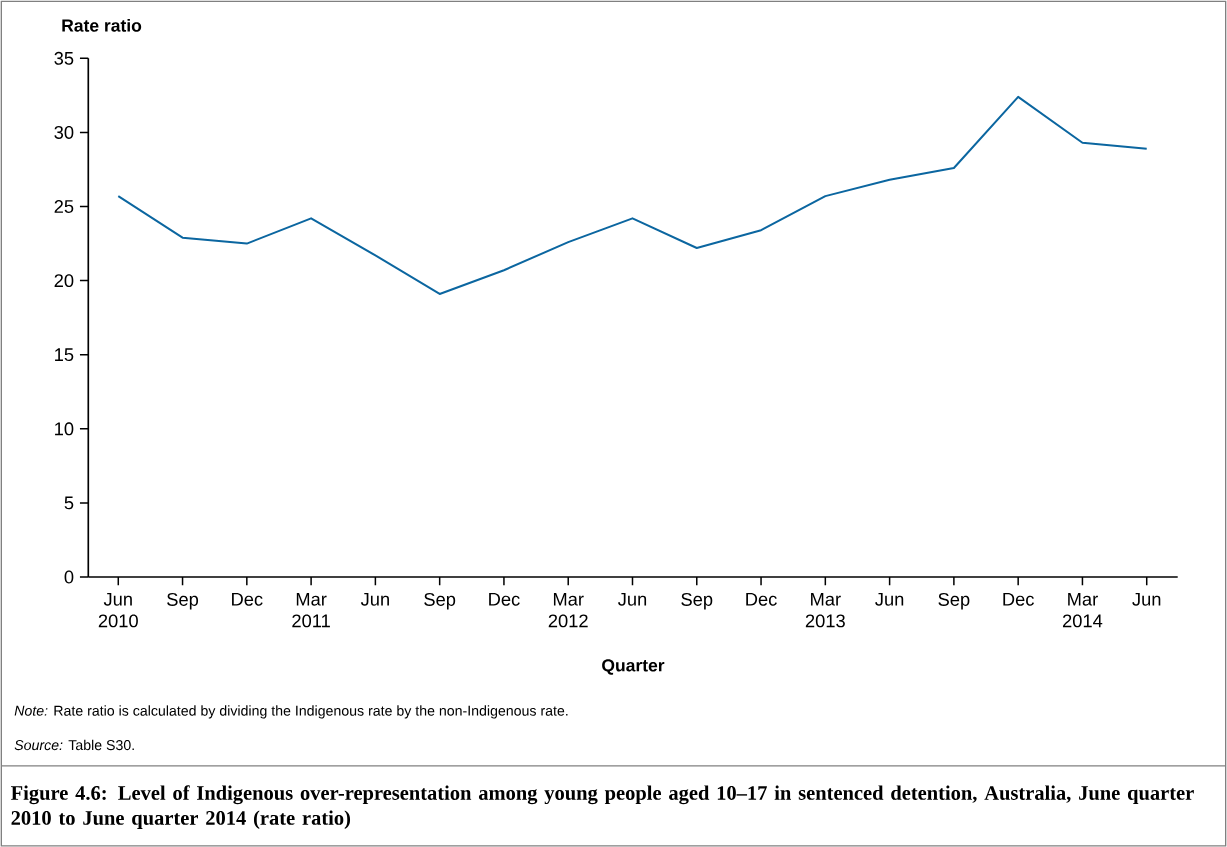 The image size is (1227, 847). I want to click on text: Note: Rate ratio is calculated by dividing the Indigenous rate by the non-Indigenous rate., so click(291, 712).